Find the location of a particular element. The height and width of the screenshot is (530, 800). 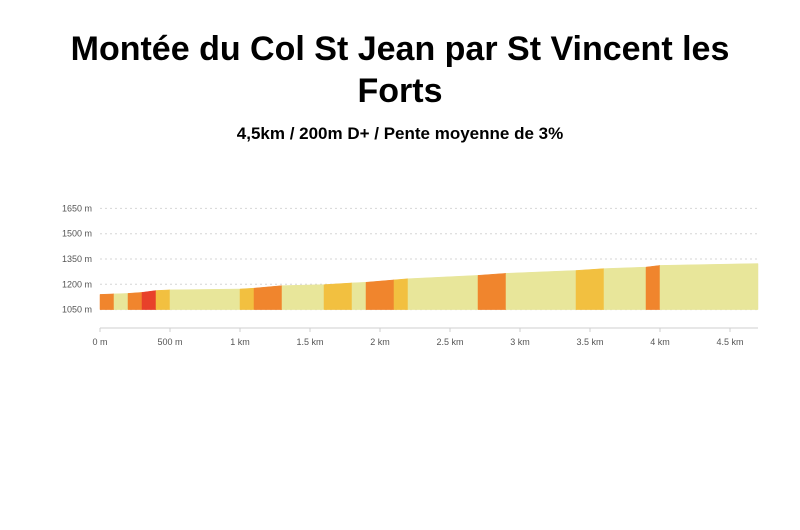

x-tick-label: 1.5 km is located at coordinates (309, 342).